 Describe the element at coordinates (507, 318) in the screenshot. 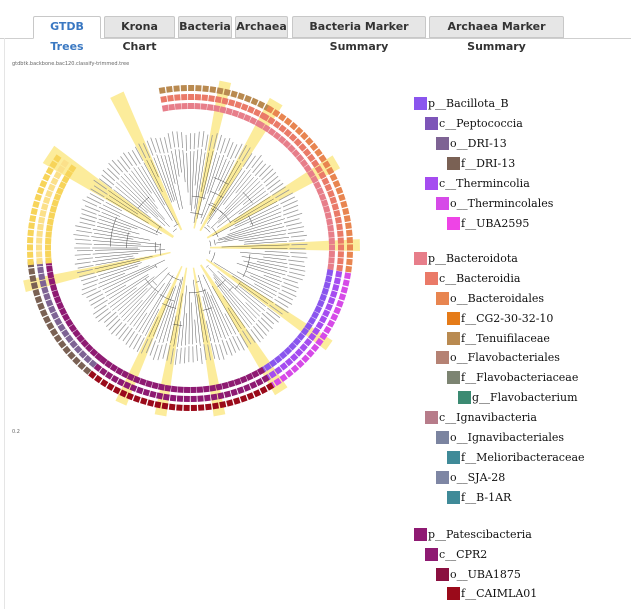

I see `legend-label: f__CG2-30-32-10` at that location.